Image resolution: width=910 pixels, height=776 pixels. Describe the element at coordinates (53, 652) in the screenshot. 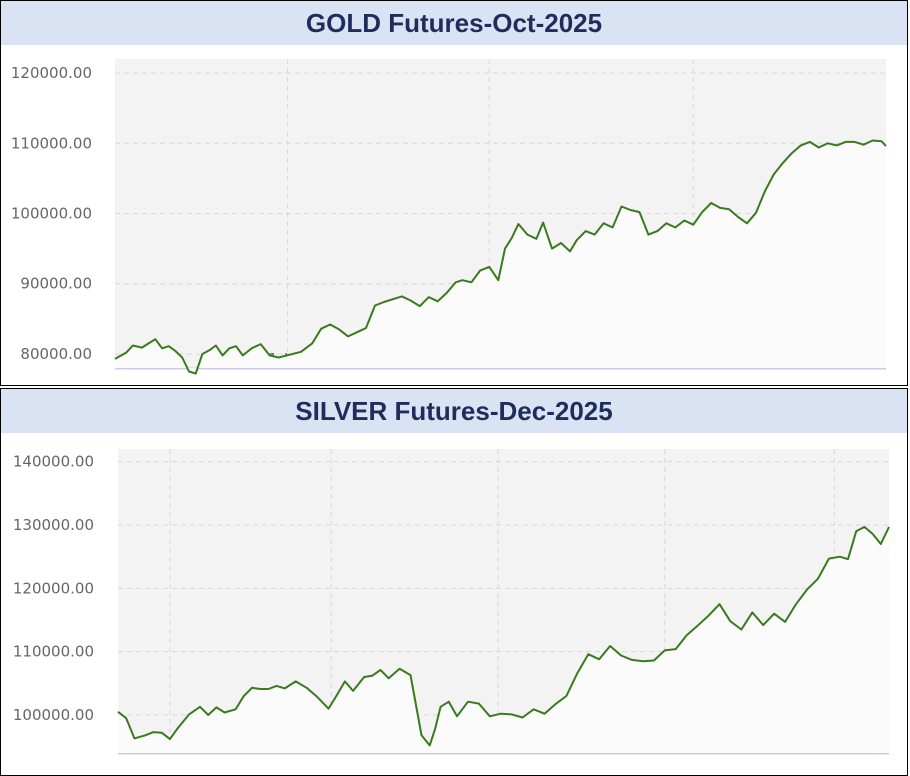

I see `silver-y-tick-label: 110000.00` at that location.